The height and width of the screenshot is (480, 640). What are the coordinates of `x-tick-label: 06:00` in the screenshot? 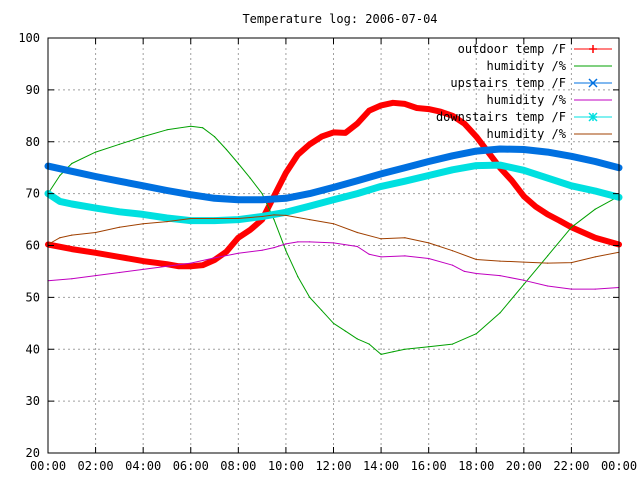 It's located at (191, 466).